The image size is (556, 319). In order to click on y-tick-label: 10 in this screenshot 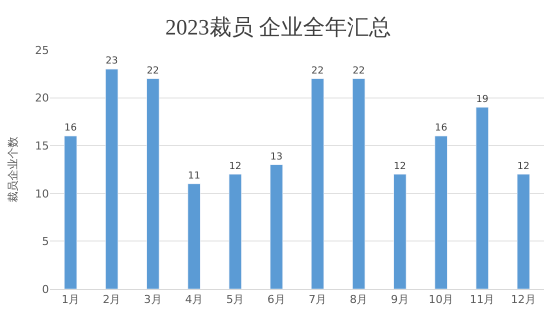, I will do `click(42, 193)`.